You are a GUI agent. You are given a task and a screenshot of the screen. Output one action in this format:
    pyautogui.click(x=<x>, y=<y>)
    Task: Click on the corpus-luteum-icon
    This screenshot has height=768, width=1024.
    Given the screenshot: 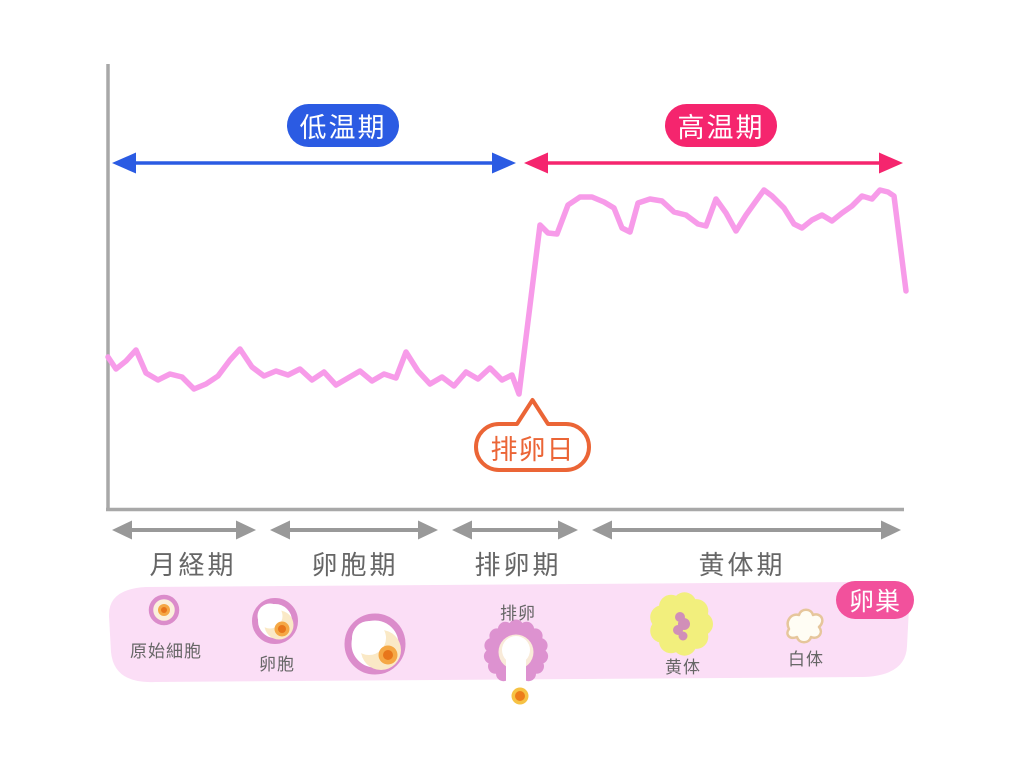 What is the action you would take?
    pyautogui.click(x=681, y=624)
    